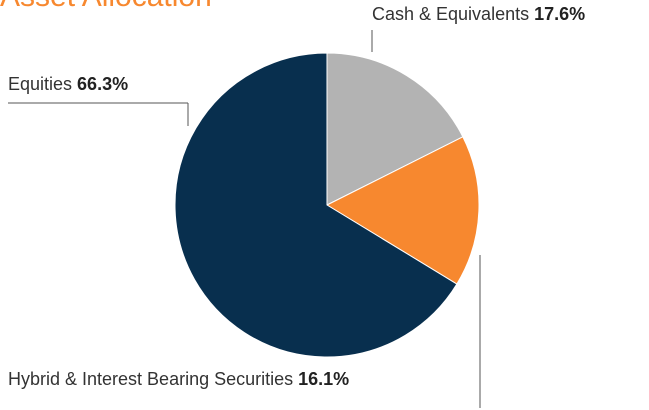 The width and height of the screenshot is (649, 410). I want to click on slice-label: Cash & Equivalents 17.6%, so click(478, 14).